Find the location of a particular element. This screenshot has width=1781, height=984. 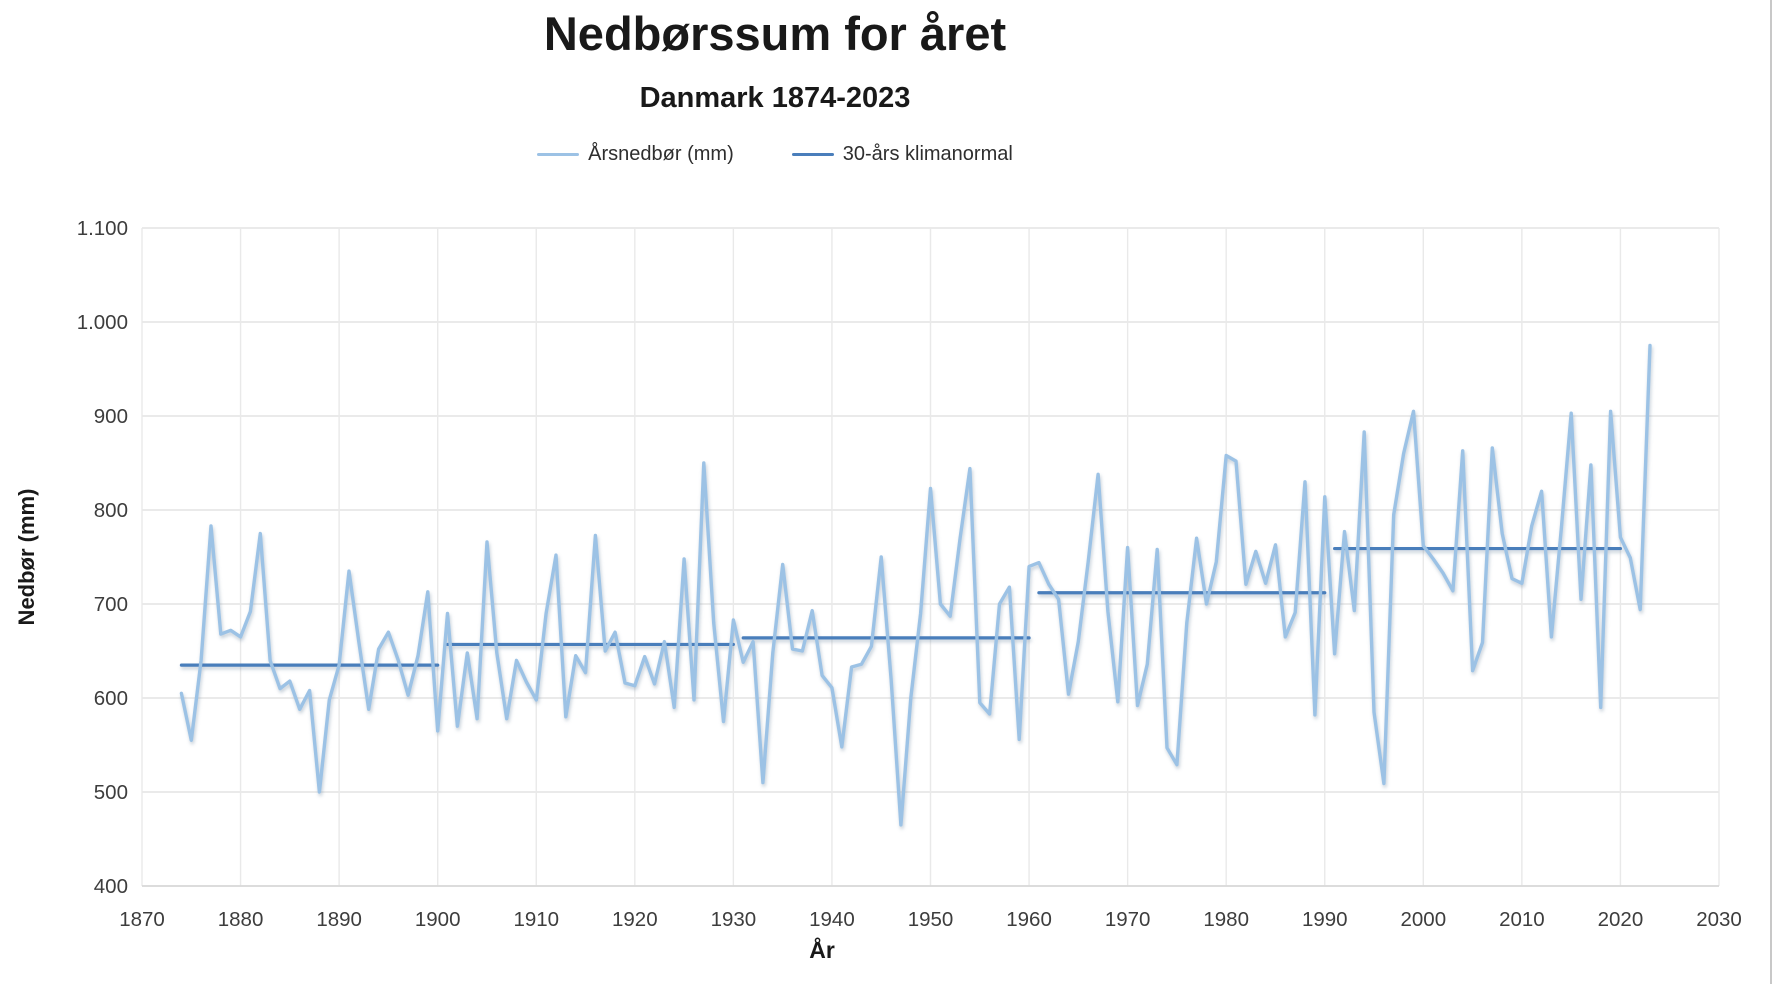

y-tick-label: 500 is located at coordinates (111, 792).